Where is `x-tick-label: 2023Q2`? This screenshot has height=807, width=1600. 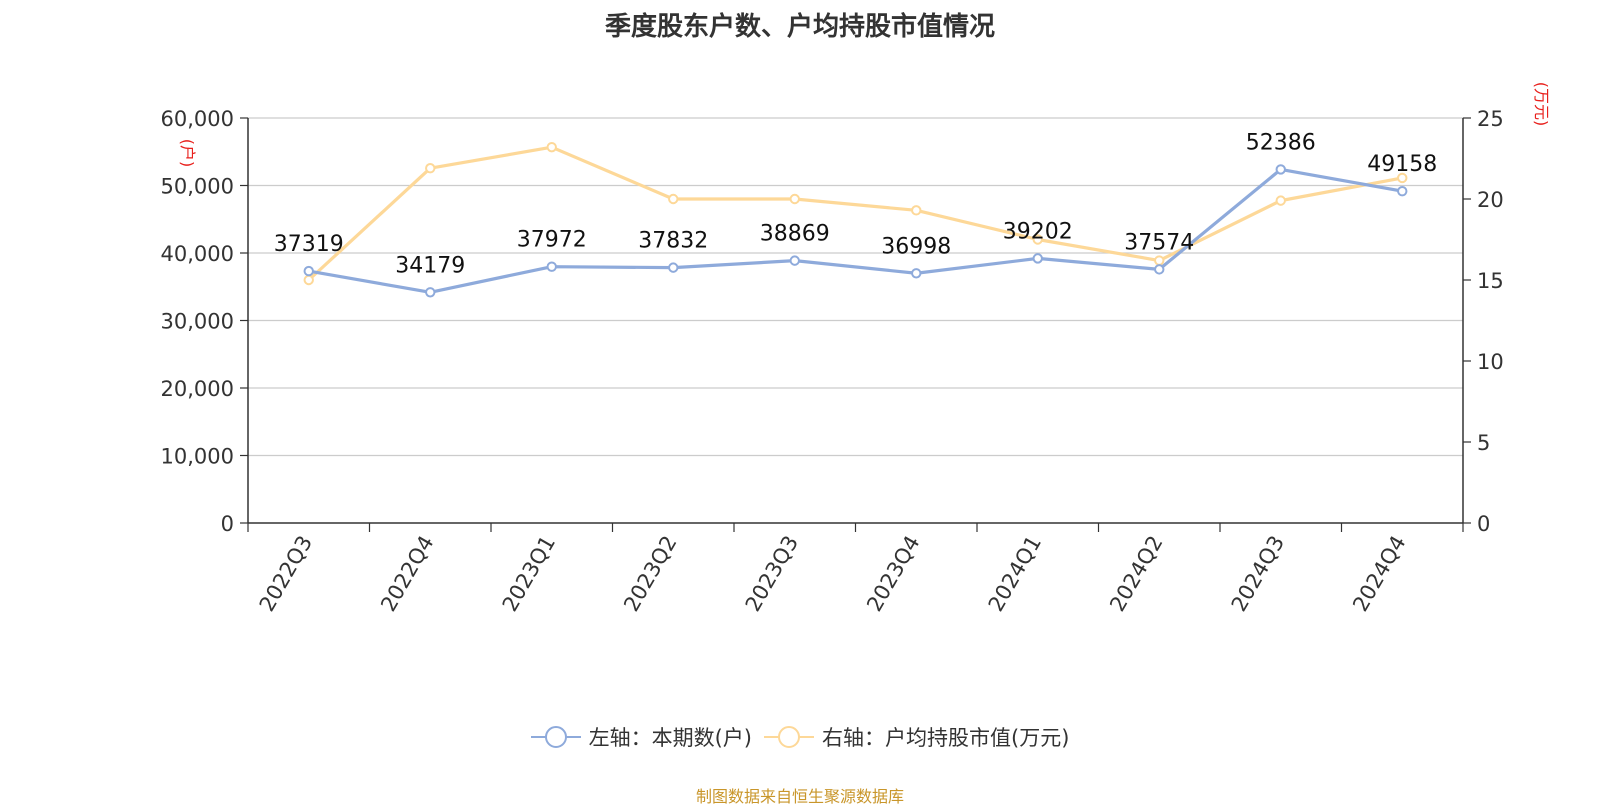
x-tick-label: 2023Q2 is located at coordinates (650, 574).